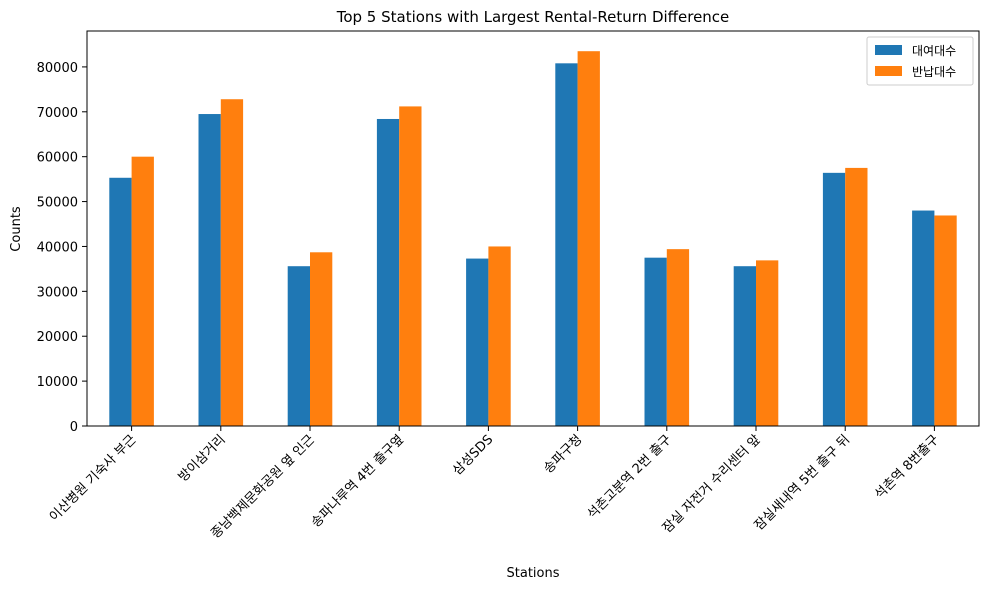  Describe the element at coordinates (57, 68) in the screenshot. I see `y-tick-label: 80000` at that location.